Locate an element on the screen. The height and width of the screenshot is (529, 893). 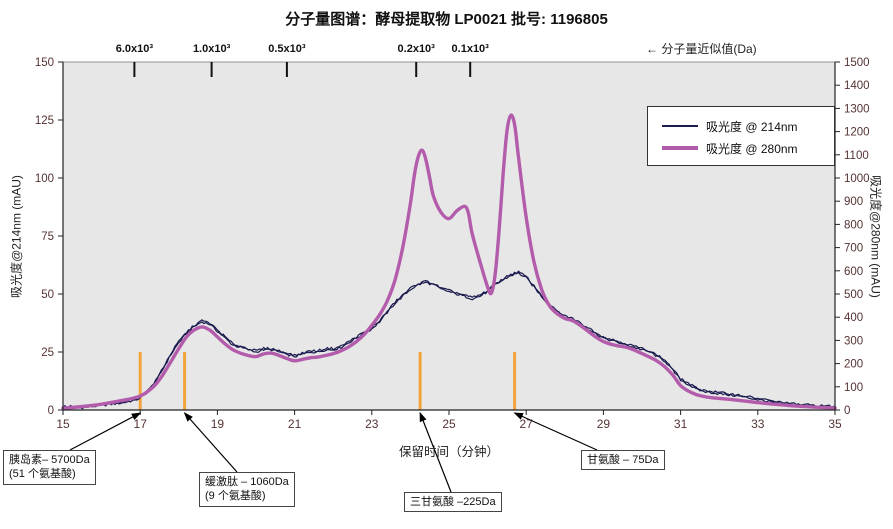
legend: 吸光度 @ 214nm 吸光度 @ 280nm is located at coordinates (741, 136).